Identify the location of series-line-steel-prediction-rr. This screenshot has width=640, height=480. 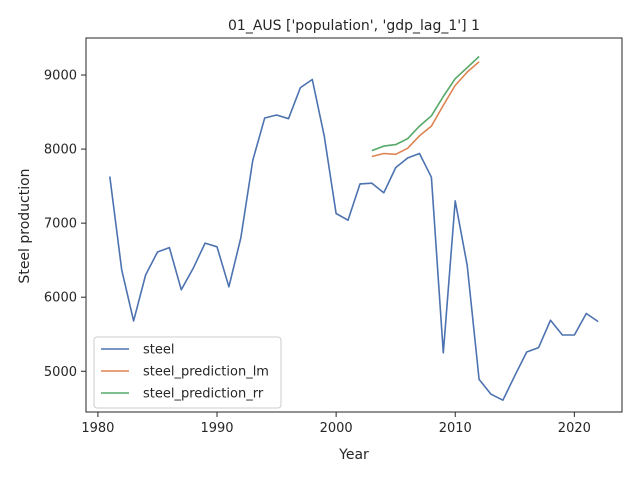
(425, 103).